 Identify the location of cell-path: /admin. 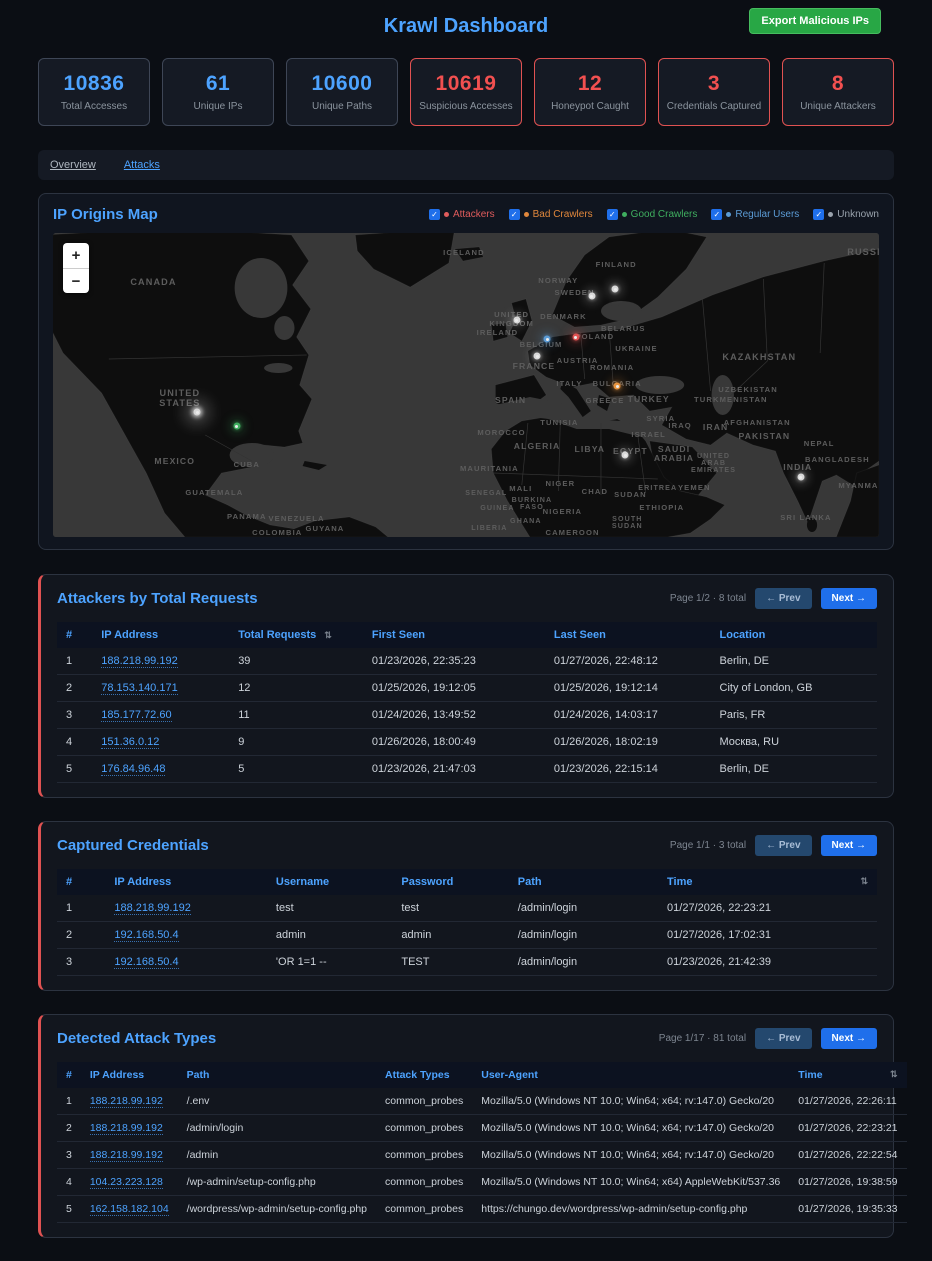
(277, 1155).